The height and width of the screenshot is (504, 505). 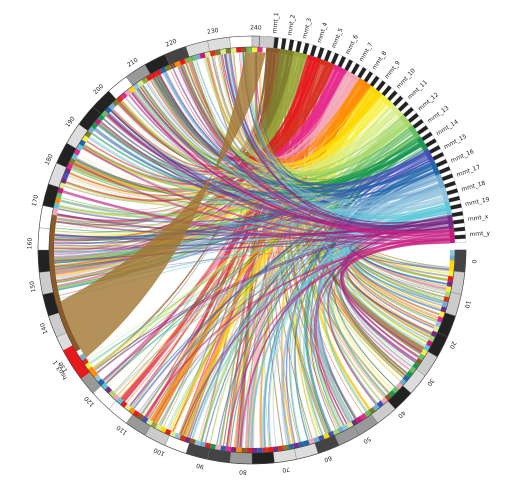 I want to click on chromosome-label: mmt_17, so click(x=469, y=171).